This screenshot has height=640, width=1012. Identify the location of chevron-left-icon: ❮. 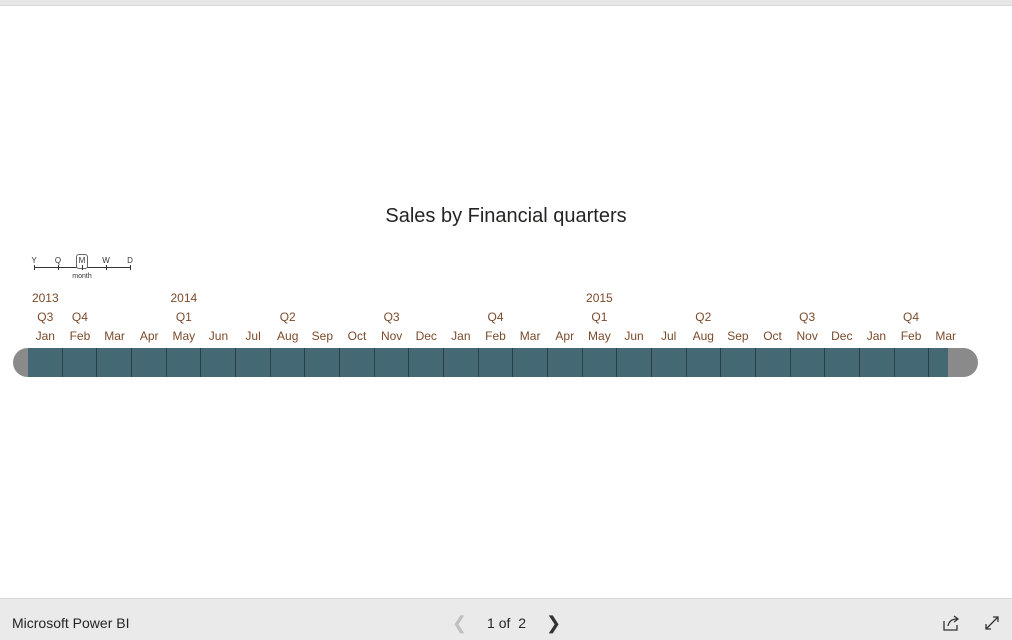
(460, 623).